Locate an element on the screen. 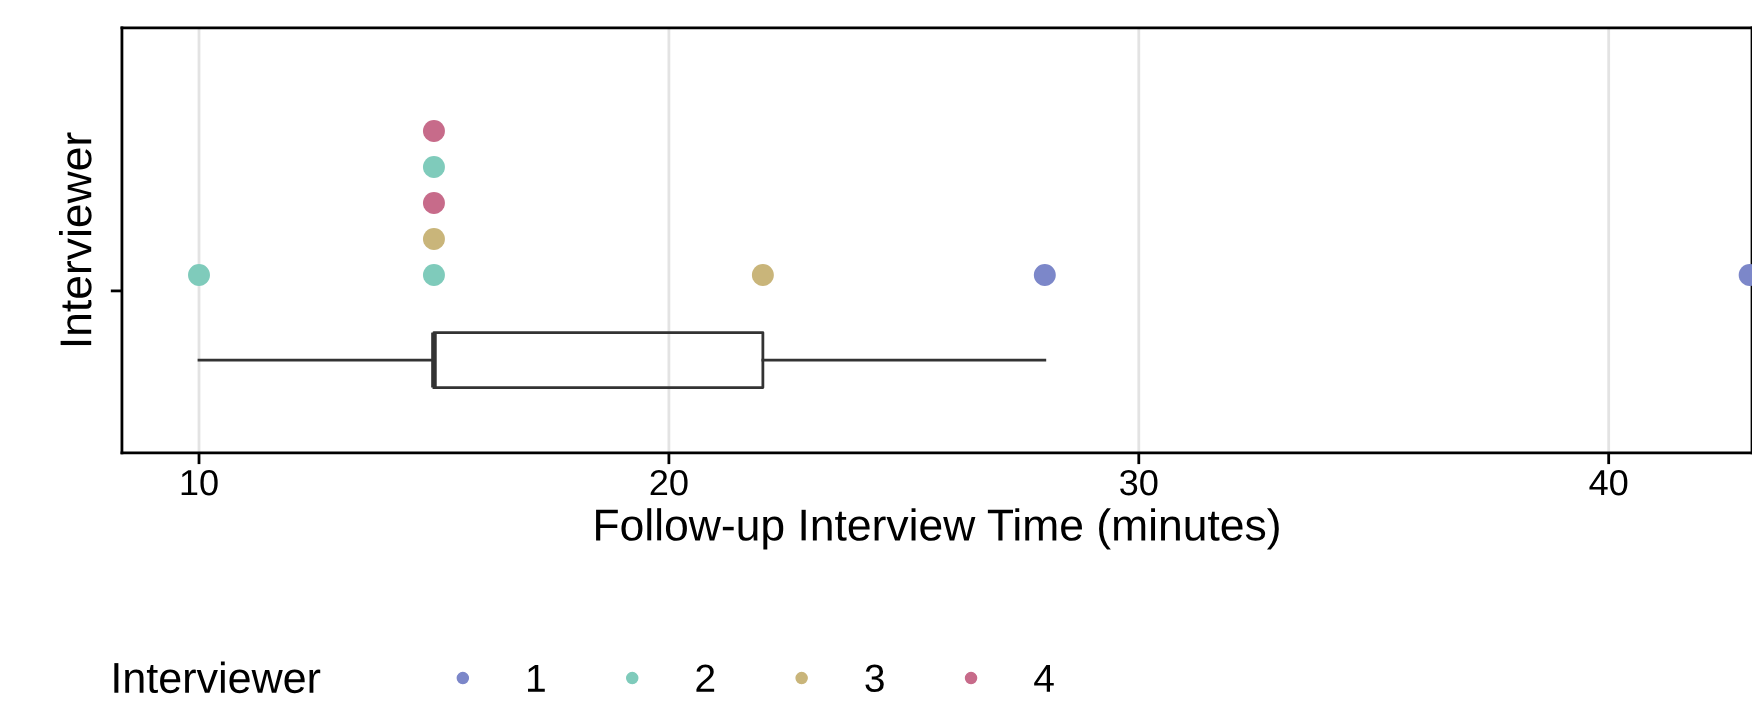  legend-label: 4 is located at coordinates (1044, 678).